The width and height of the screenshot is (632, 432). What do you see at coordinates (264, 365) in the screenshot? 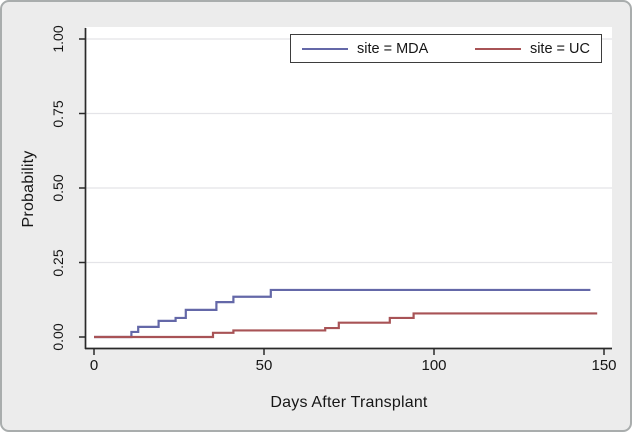
I see `x-tick-label: 50` at bounding box center [264, 365].